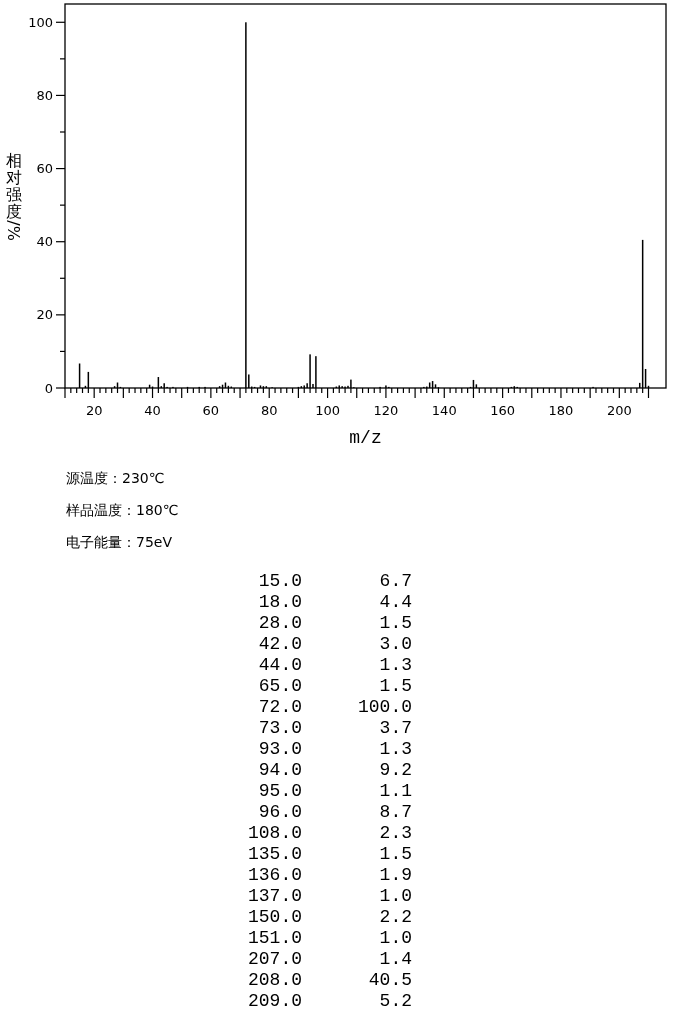 The width and height of the screenshot is (680, 1020). I want to click on annotation: 电子能量：75eV, so click(119, 542).